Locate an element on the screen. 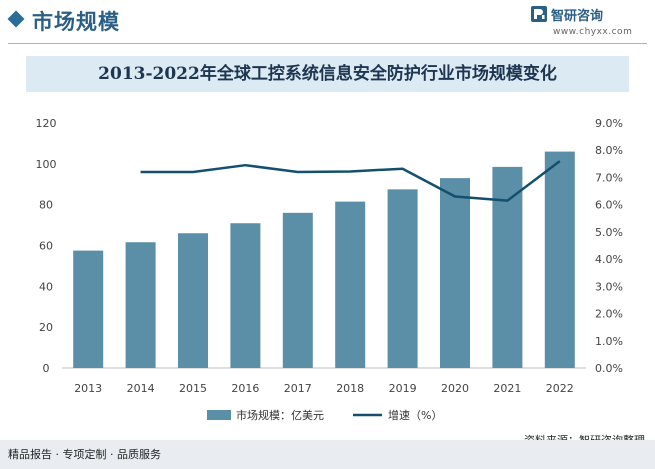 This screenshot has height=469, width=655. x-tick-label: 2013 is located at coordinates (88, 388).